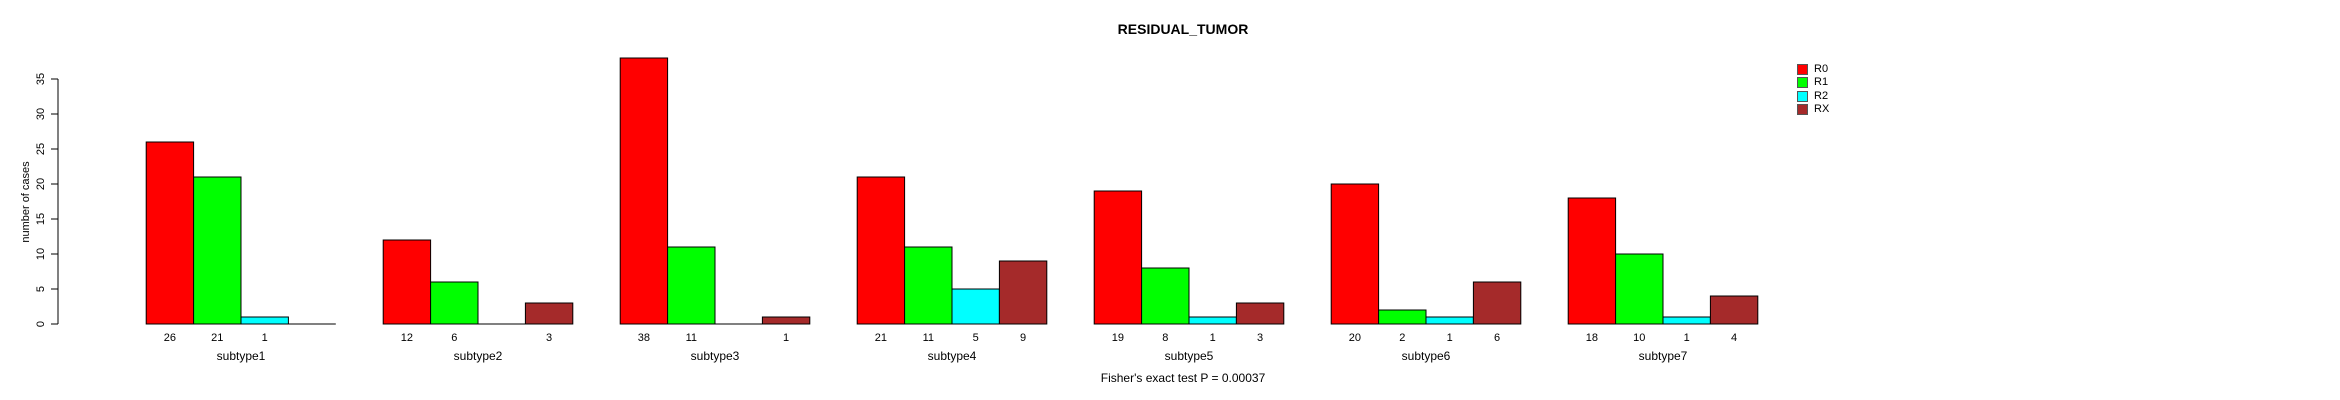  What do you see at coordinates (478, 356) in the screenshot?
I see `svg-text: subtype2` at bounding box center [478, 356].